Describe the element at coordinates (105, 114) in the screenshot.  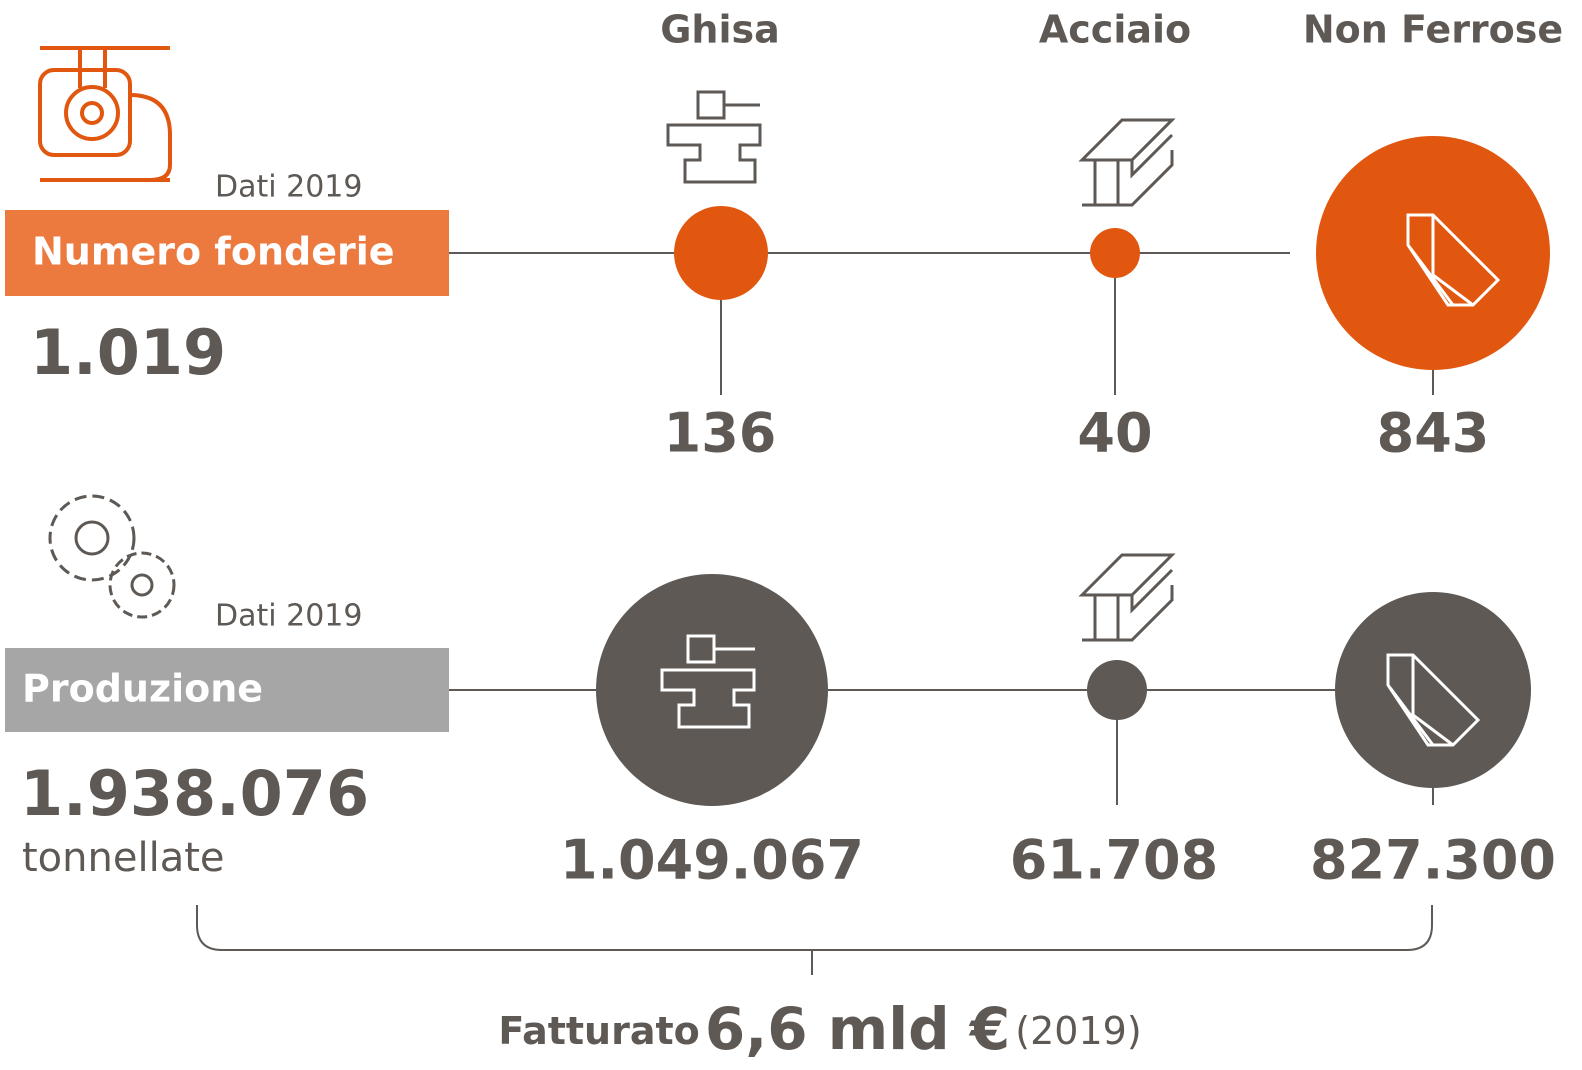
I see `foundry-icon` at that location.